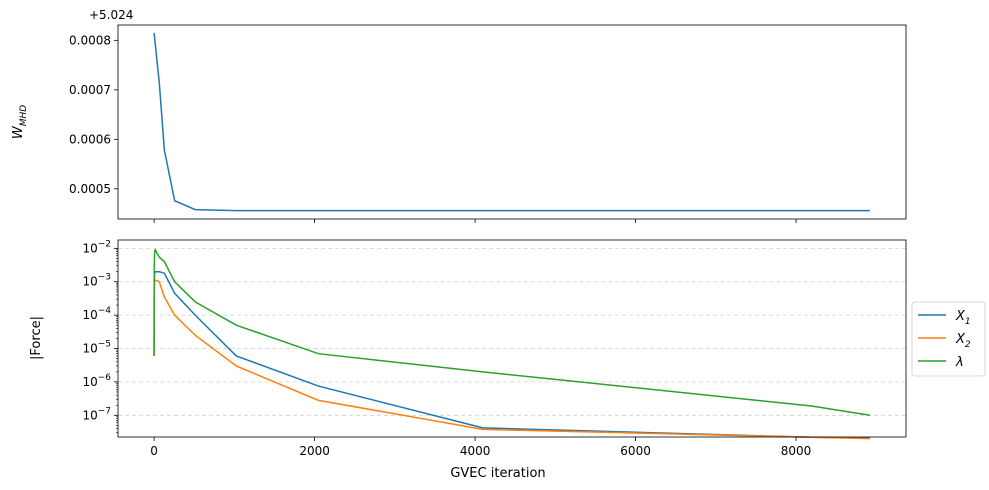 This screenshot has width=989, height=490. What do you see at coordinates (20, 122) in the screenshot?
I see `top-y-axis-label: WMHD` at bounding box center [20, 122].